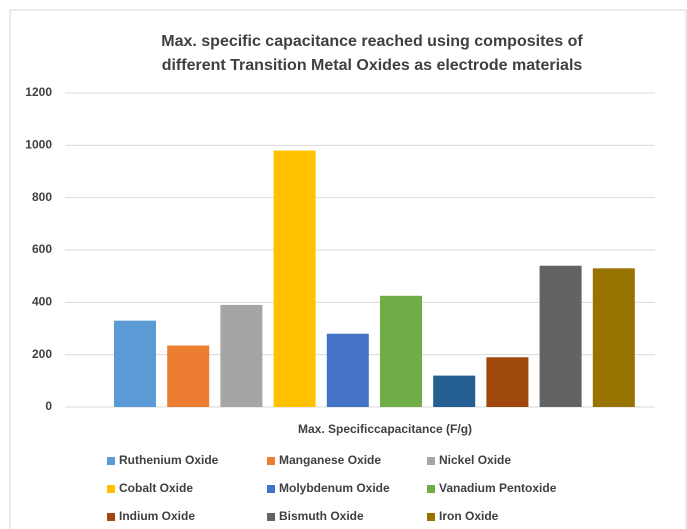  I want to click on legend-label: Ruthenium Oxide, so click(169, 460).